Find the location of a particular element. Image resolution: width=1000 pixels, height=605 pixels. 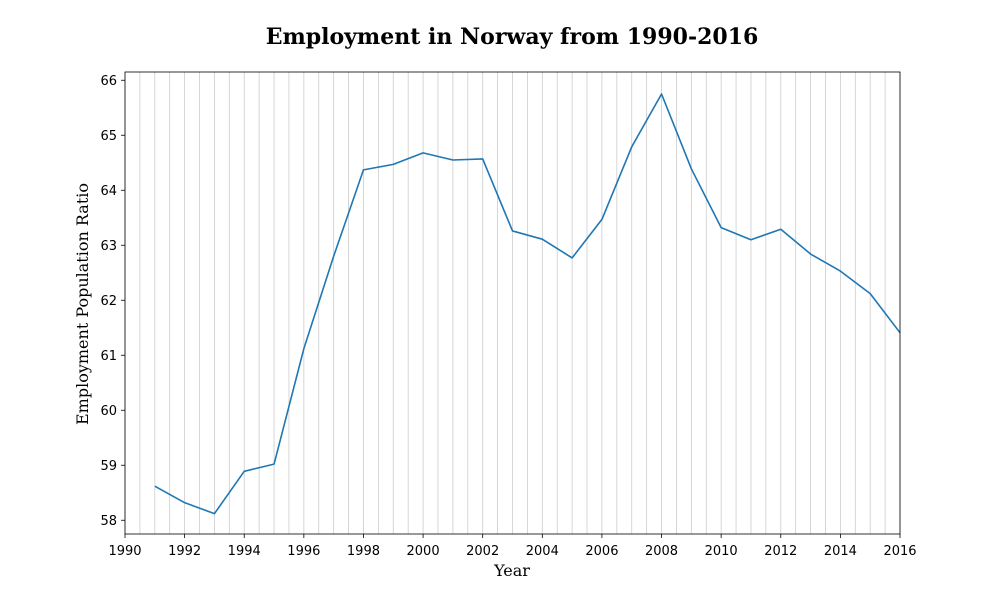

y-tick-label: 59 is located at coordinates (108, 466).